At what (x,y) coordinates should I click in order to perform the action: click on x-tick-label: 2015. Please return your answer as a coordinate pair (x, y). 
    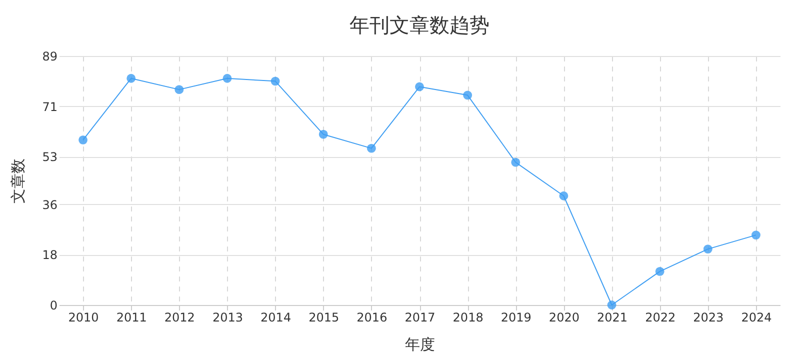
    Looking at the image, I should click on (324, 317).